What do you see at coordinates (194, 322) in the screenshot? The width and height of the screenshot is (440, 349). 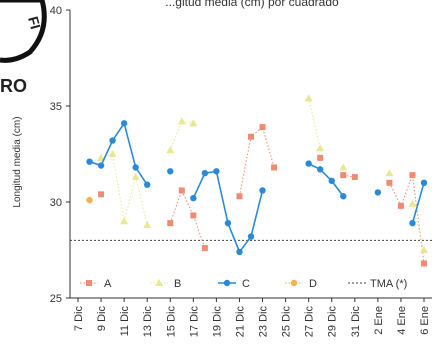 I see `x-tick-label: 17 Dic` at bounding box center [194, 322].